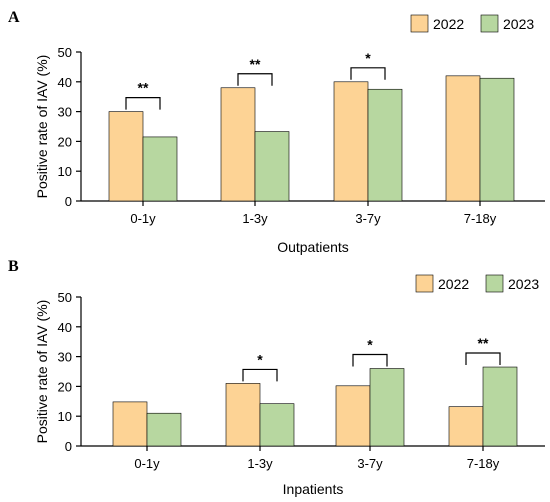 The image size is (550, 502). I want to click on panel-letter: A, so click(14, 17).